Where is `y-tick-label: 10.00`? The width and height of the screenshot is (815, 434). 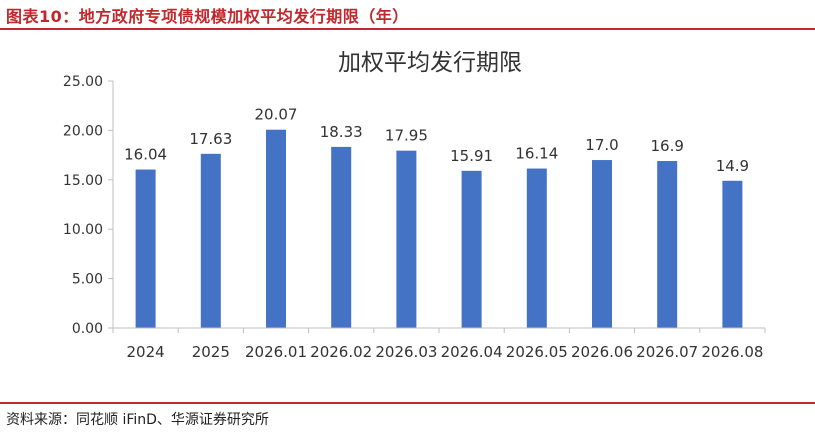 y-tick-label: 10.00 is located at coordinates (83, 230).